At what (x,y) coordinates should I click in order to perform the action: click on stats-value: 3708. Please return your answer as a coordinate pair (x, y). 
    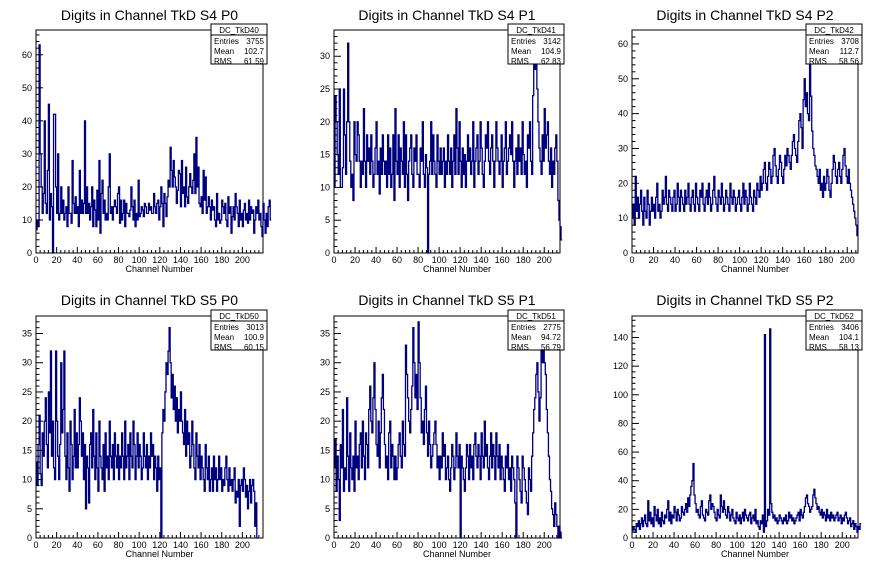
    Looking at the image, I should click on (850, 41).